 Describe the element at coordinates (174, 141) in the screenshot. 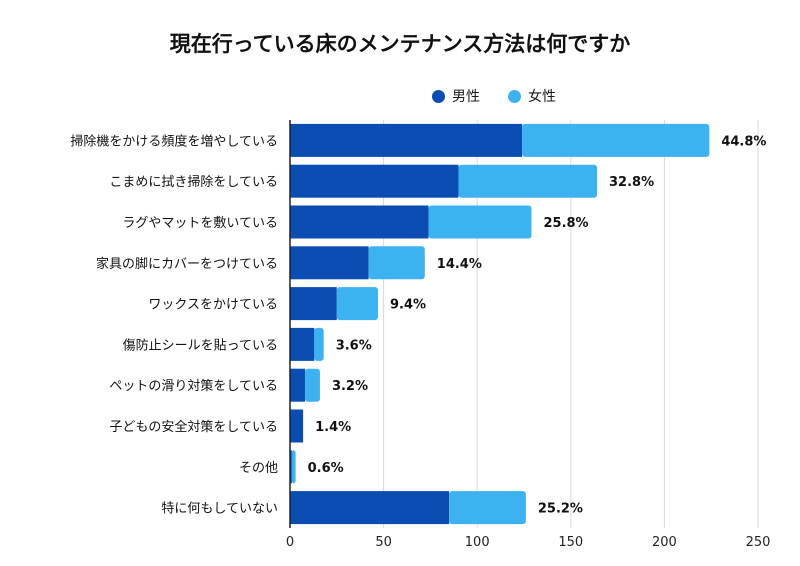

I see `category-label: 掃除機をかける頻度を増やしている` at that location.